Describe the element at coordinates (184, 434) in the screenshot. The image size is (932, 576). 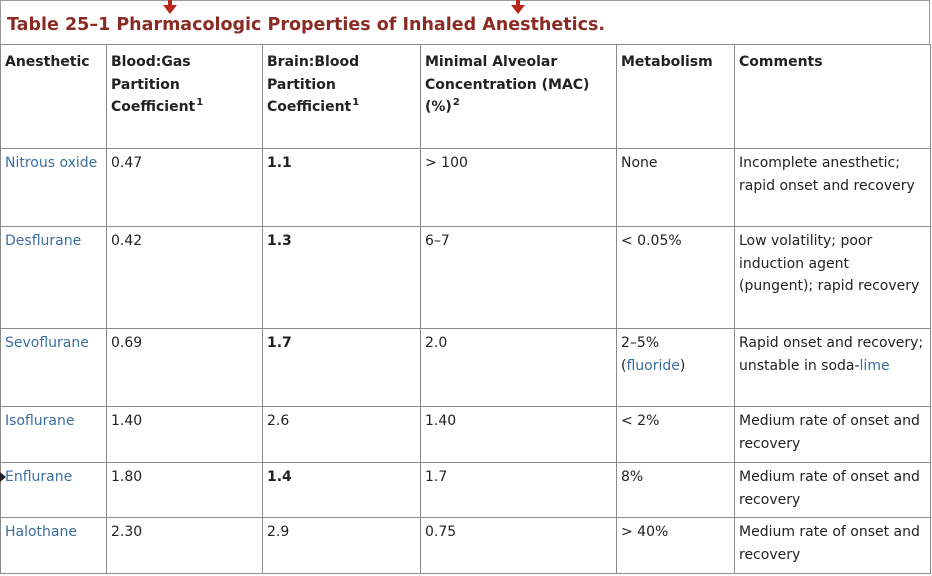
I see `blood-gas-cell: 1.40` at that location.